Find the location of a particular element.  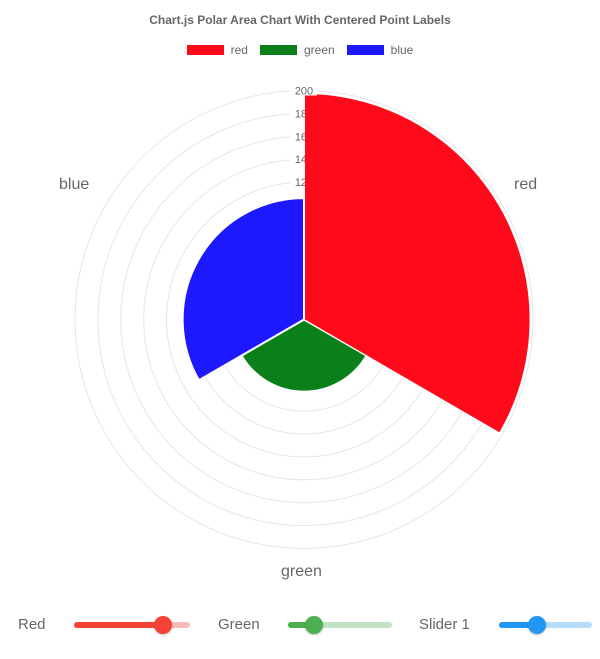

legend-item-blue: blue is located at coordinates (380, 50).